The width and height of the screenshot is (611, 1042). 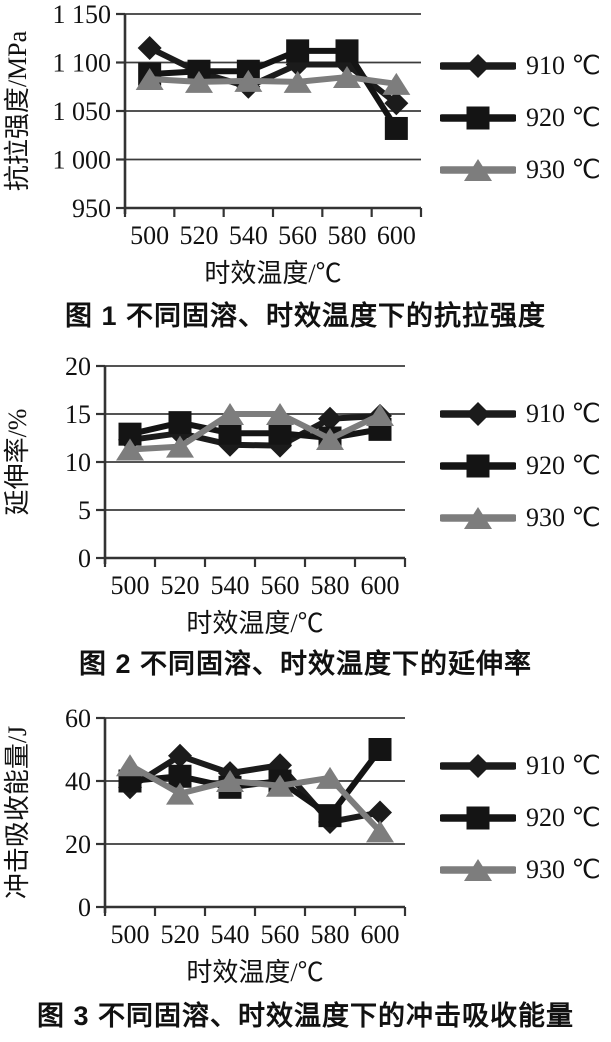 What do you see at coordinates (17, 462) in the screenshot?
I see `y-axis-title: 延伸率/%` at bounding box center [17, 462].